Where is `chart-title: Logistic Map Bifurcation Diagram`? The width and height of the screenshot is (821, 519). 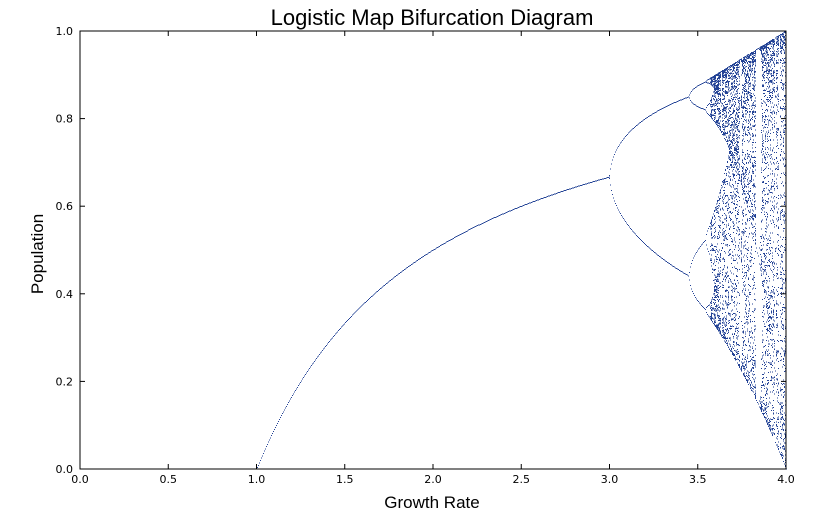 chart-title: Logistic Map Bifurcation Diagram is located at coordinates (432, 17).